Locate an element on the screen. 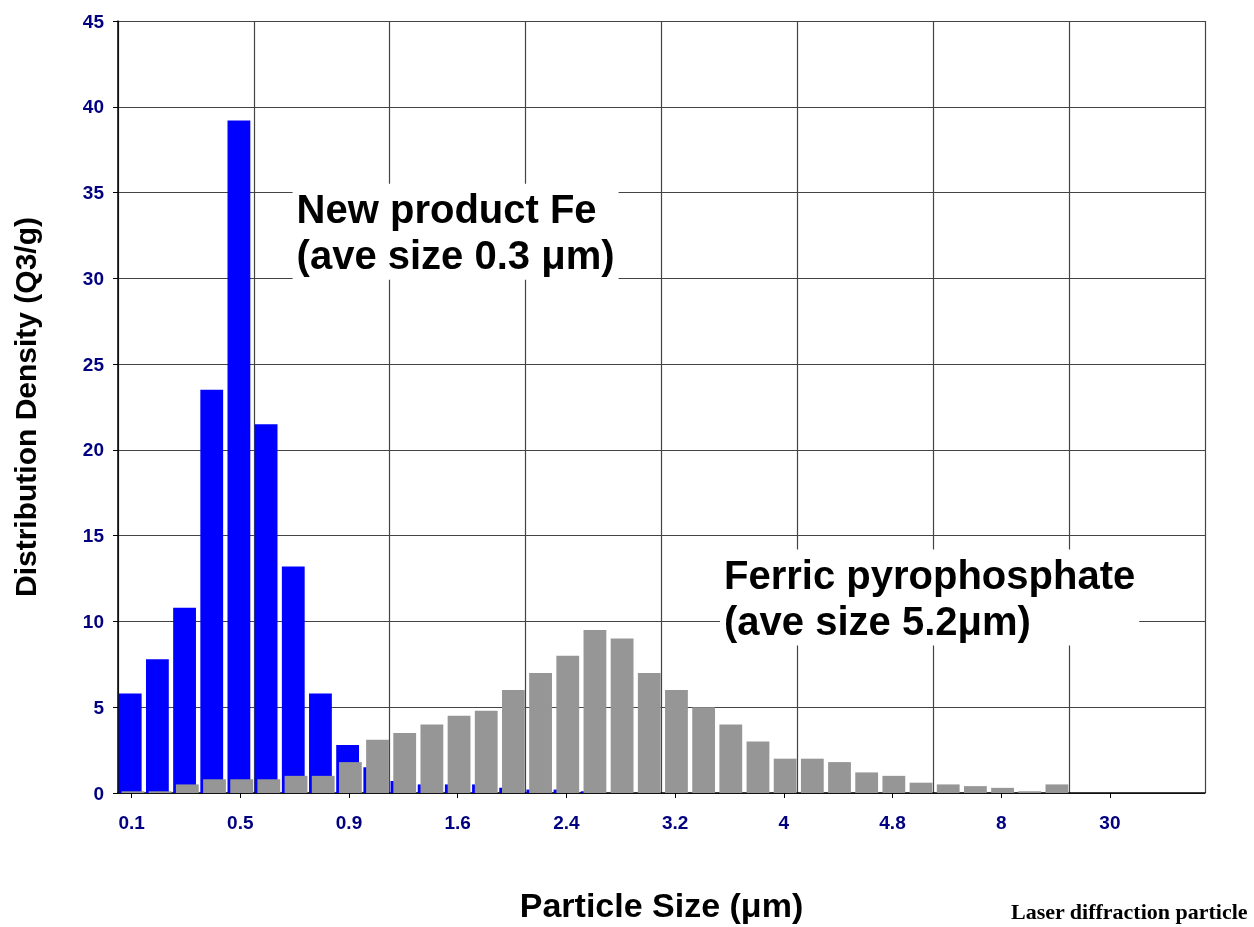 This screenshot has width=1254, height=927. x-tick-label: 0.9 is located at coordinates (349, 822).